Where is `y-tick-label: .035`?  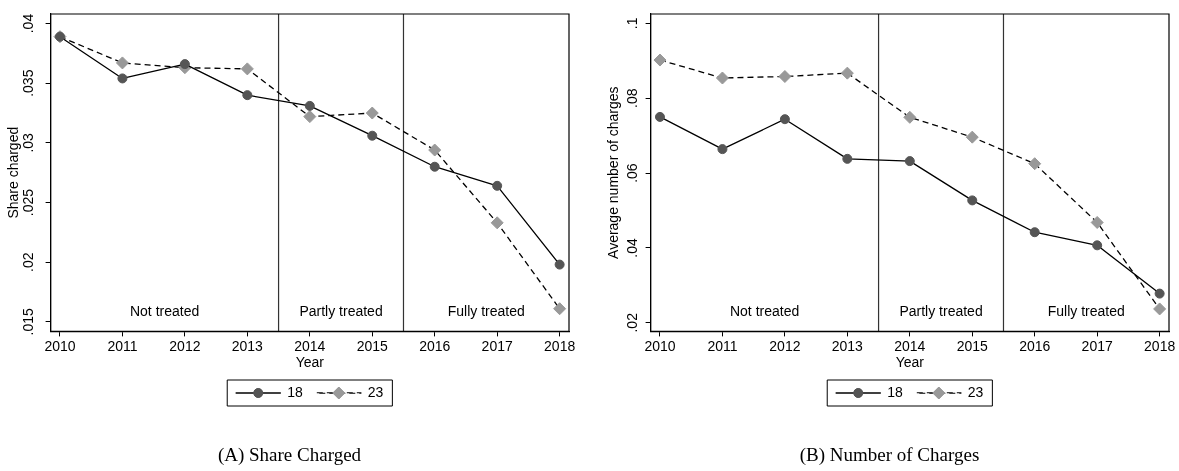 y-tick-label: .035 is located at coordinates (27, 83).